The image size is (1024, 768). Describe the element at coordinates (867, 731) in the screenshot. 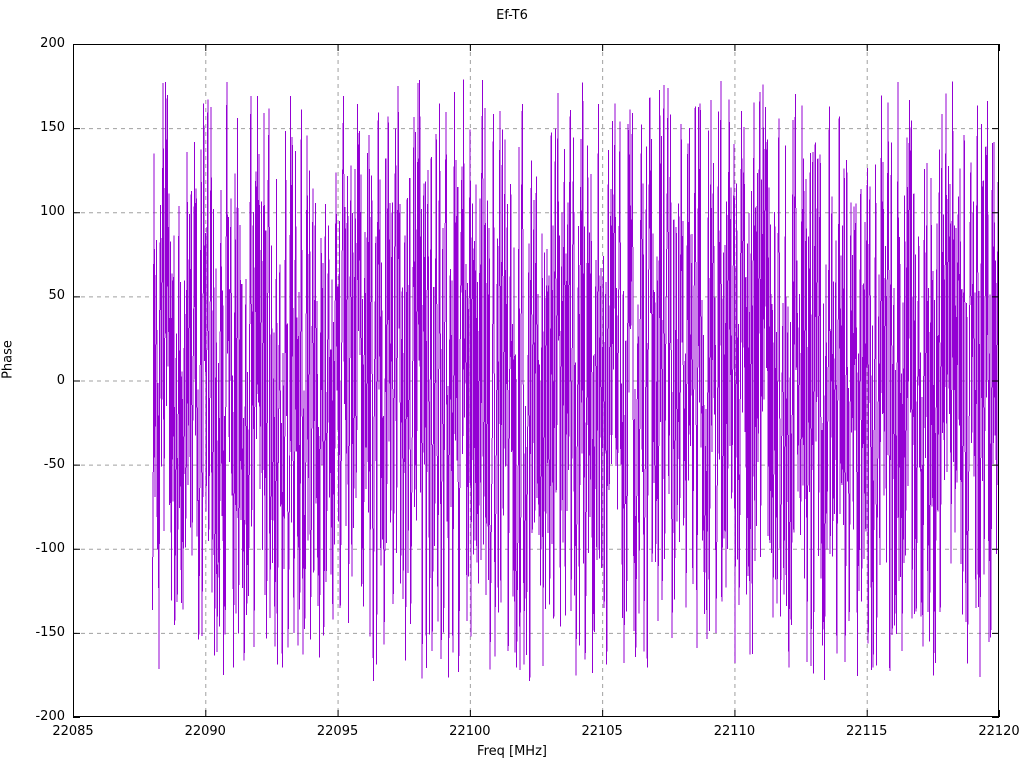

I see `x-tick-label: 22115` at that location.